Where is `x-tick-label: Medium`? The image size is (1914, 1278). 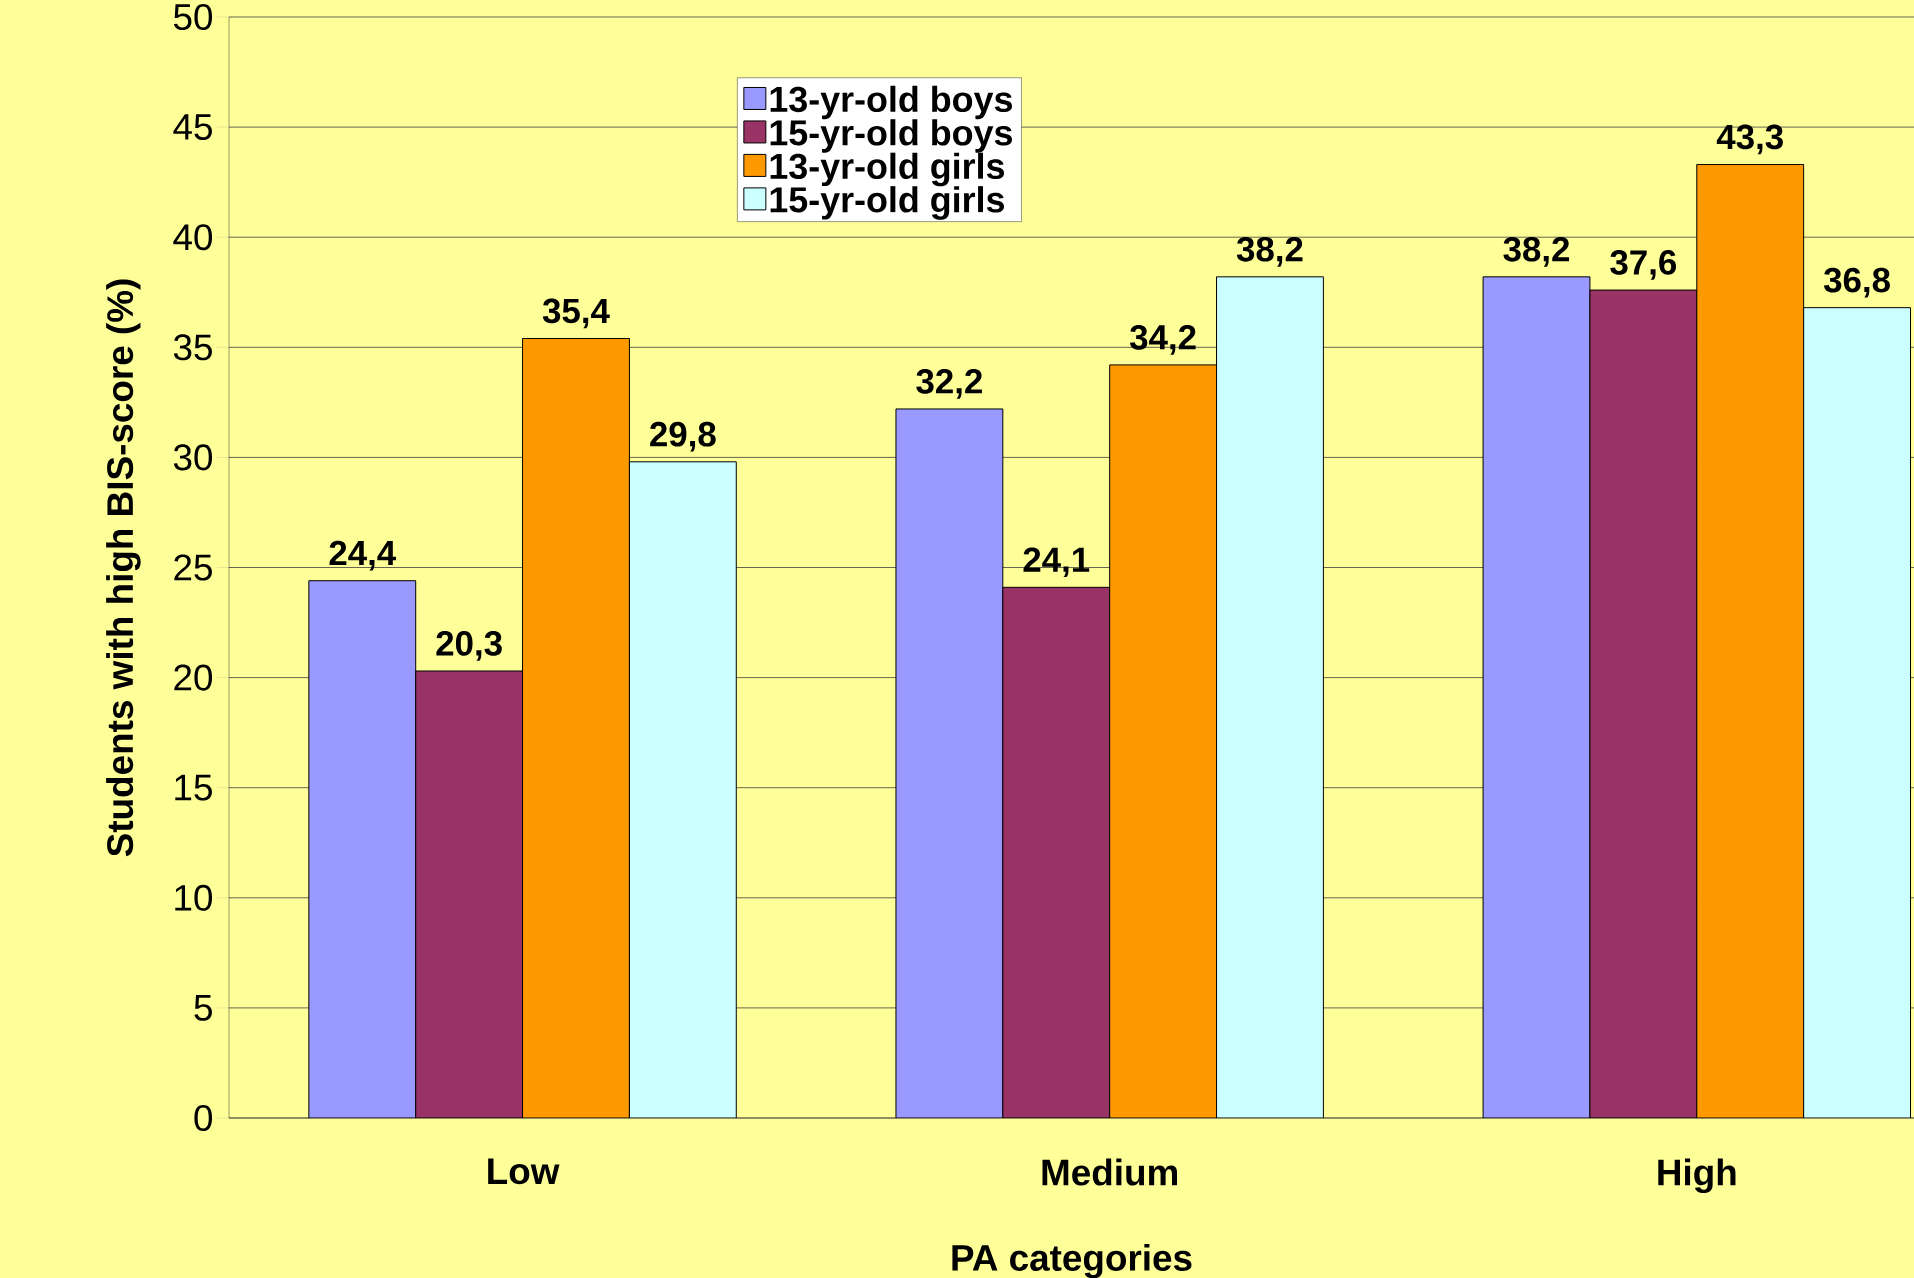
x-tick-label: Medium is located at coordinates (1110, 1172).